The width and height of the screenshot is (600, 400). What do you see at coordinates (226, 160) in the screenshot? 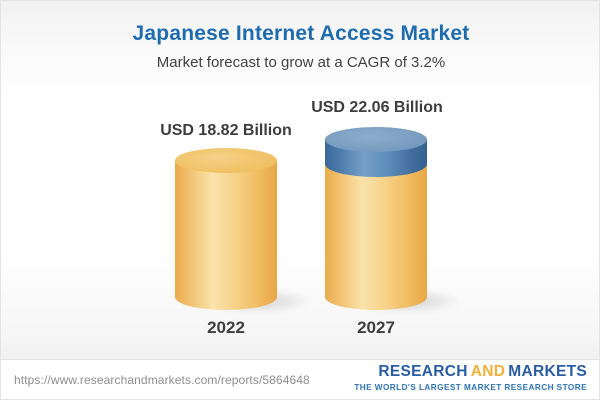
I see `bar-2022-top-cap` at bounding box center [226, 160].